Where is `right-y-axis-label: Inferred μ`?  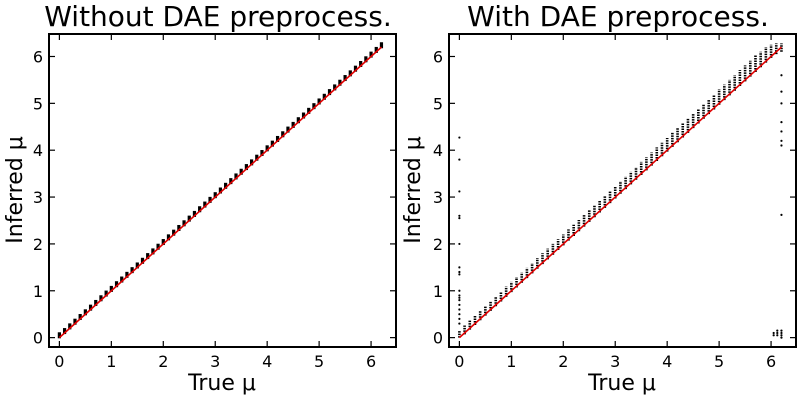
right-y-axis-label: Inferred μ is located at coordinates (413, 189).